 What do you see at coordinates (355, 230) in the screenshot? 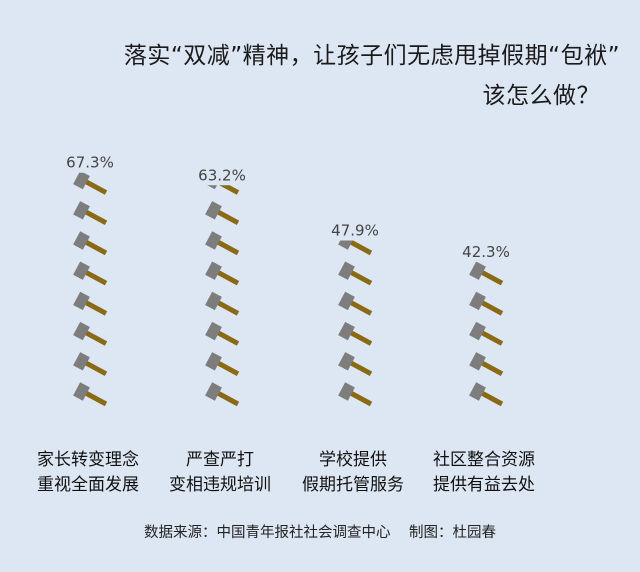
I see `value-label: 47.9%` at bounding box center [355, 230].